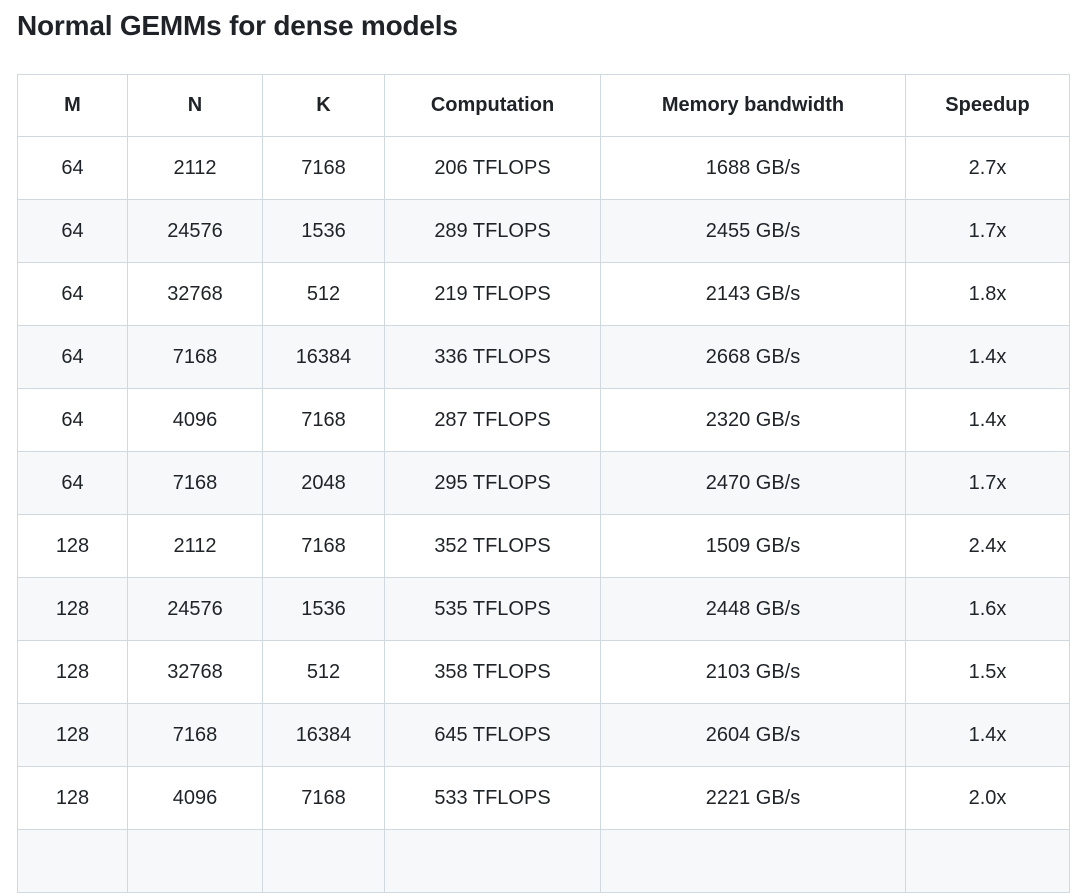 The width and height of the screenshot is (1080, 893). I want to click on table-row: 64 4096 7168 287 TFLOPS 2320 GB/s 1.4x, so click(543, 420).